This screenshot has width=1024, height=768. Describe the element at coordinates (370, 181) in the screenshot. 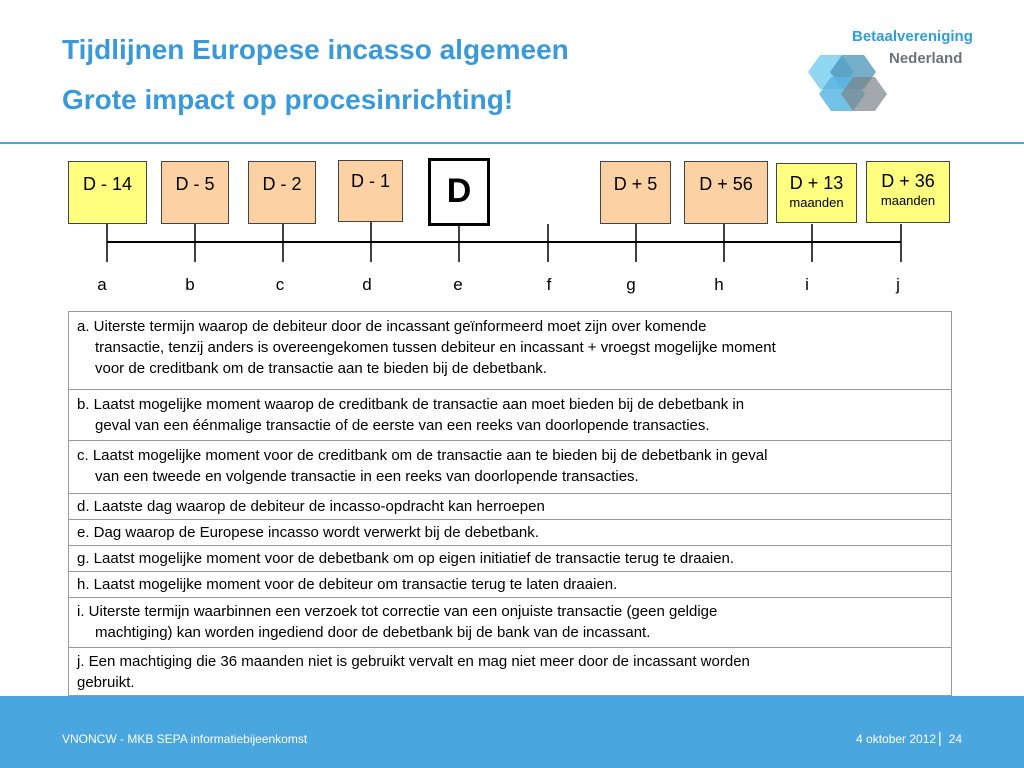

I see `timeline-box-label: D - 1` at that location.